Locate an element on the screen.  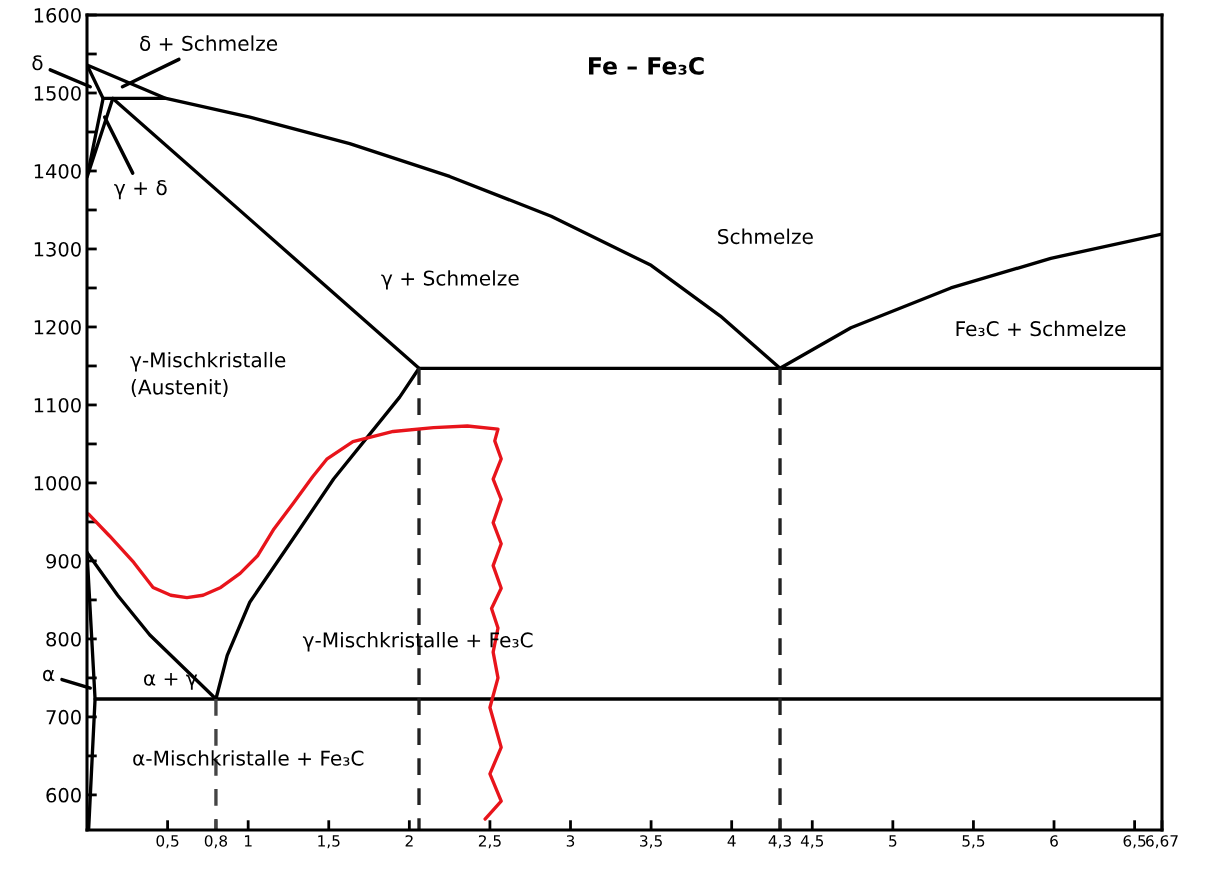
x-tick-label: 1 is located at coordinates (248, 841).